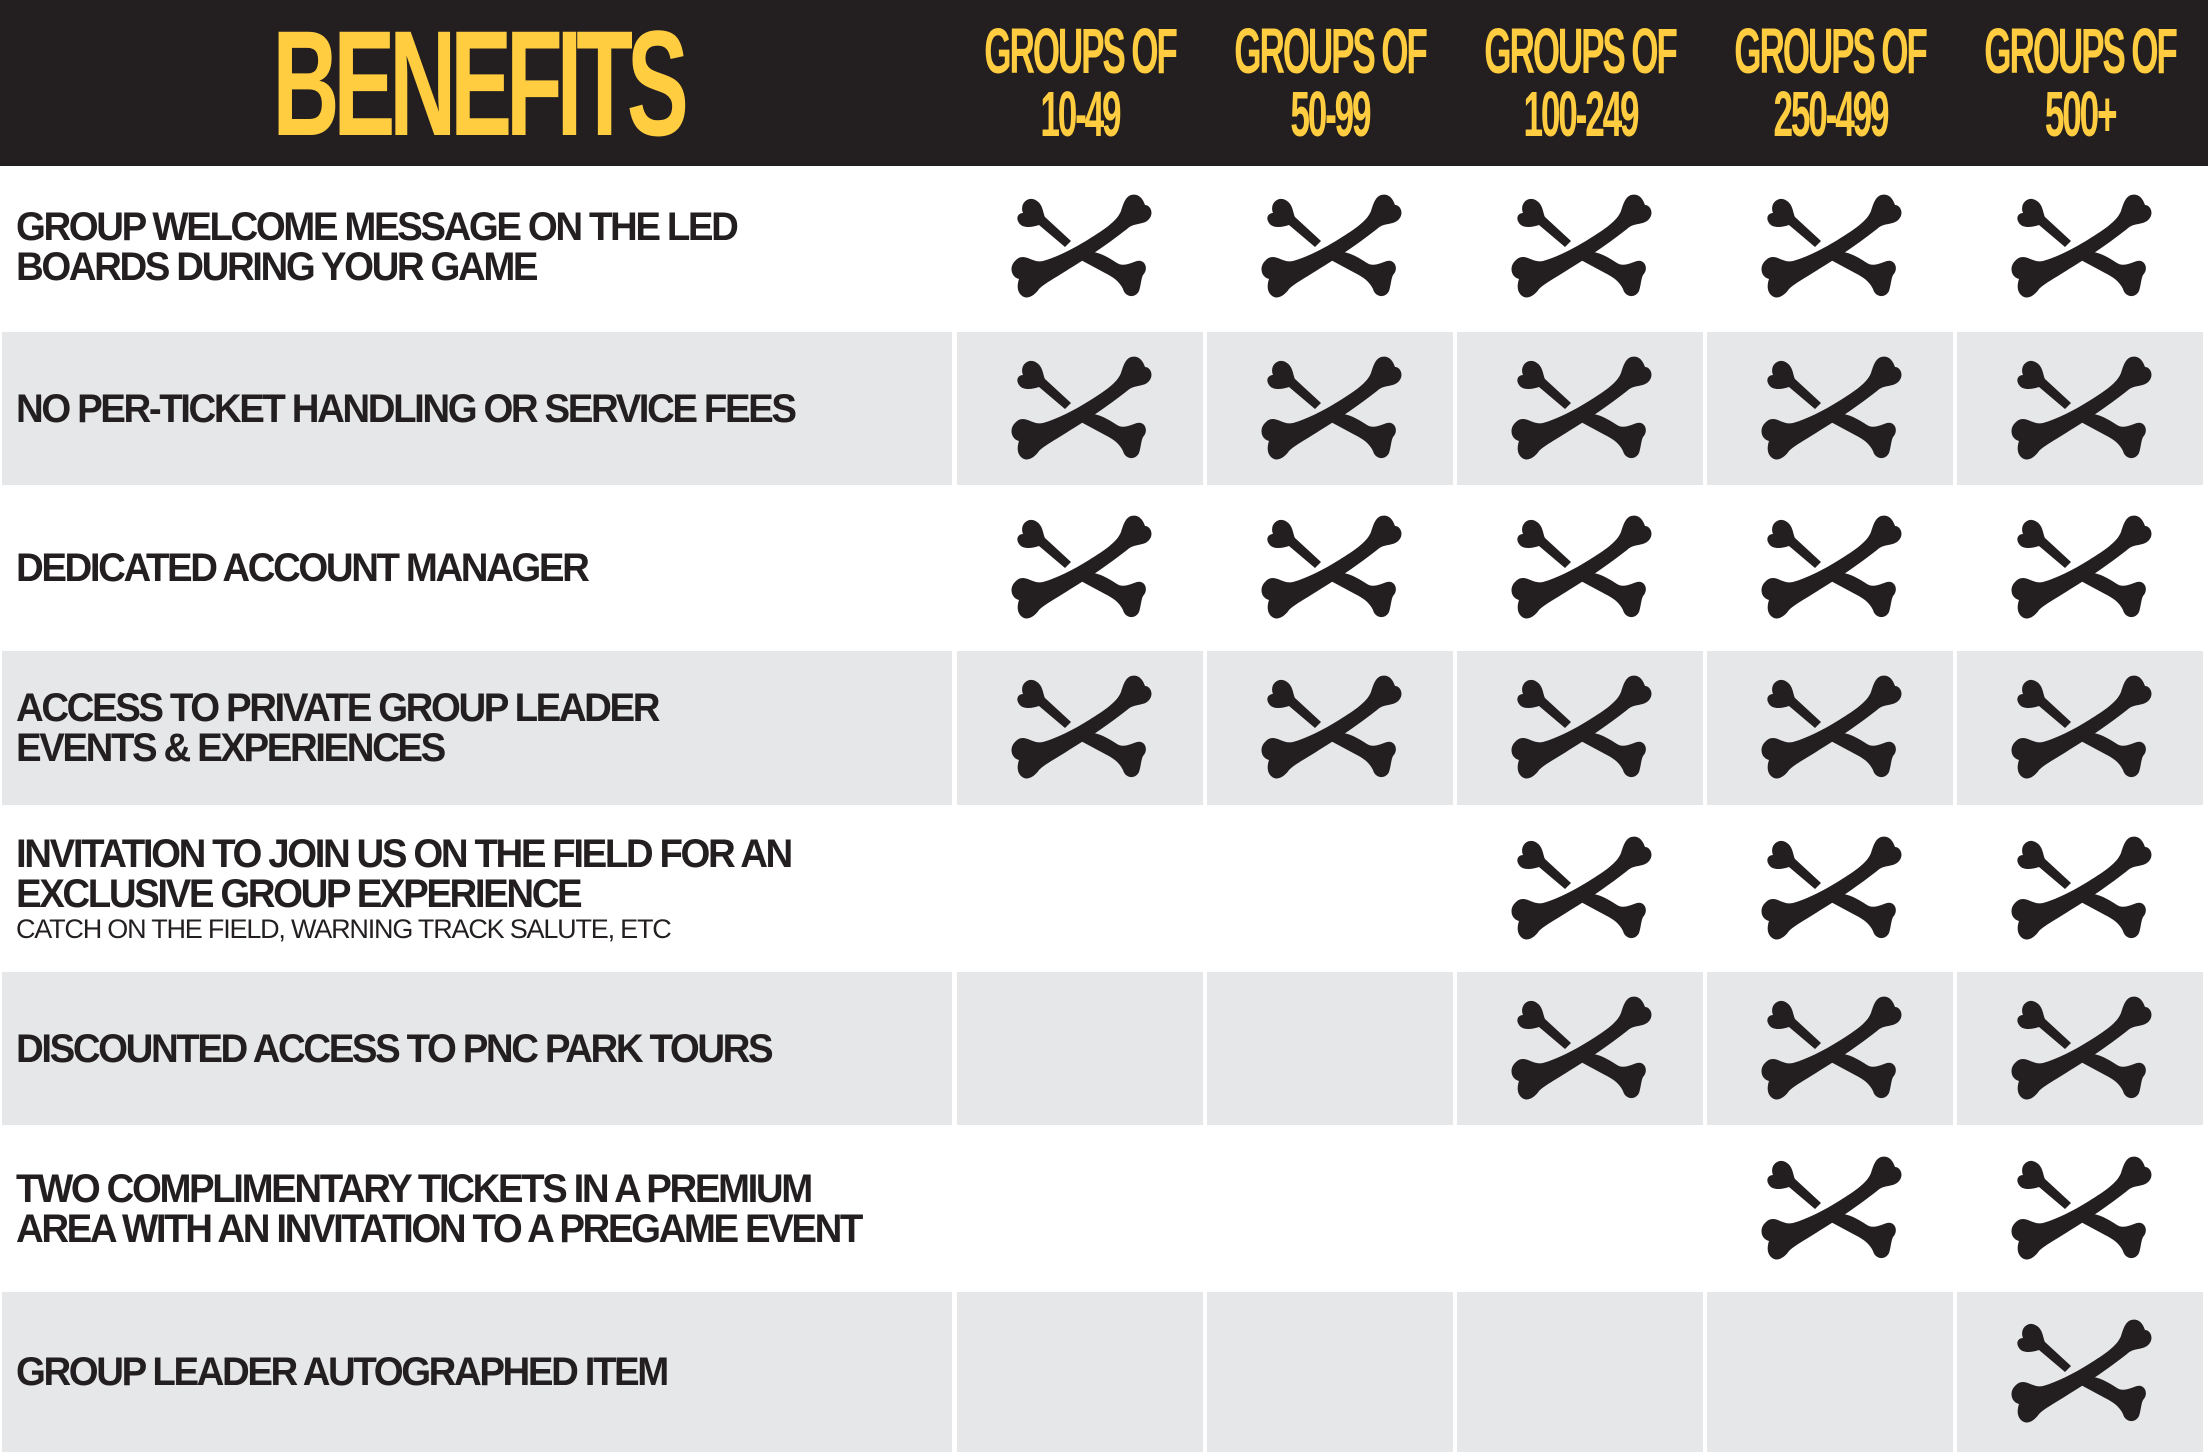 Image resolution: width=2208 pixels, height=1456 pixels. What do you see at coordinates (480, 83) in the screenshot?
I see `page-title: BENEFITS` at bounding box center [480, 83].